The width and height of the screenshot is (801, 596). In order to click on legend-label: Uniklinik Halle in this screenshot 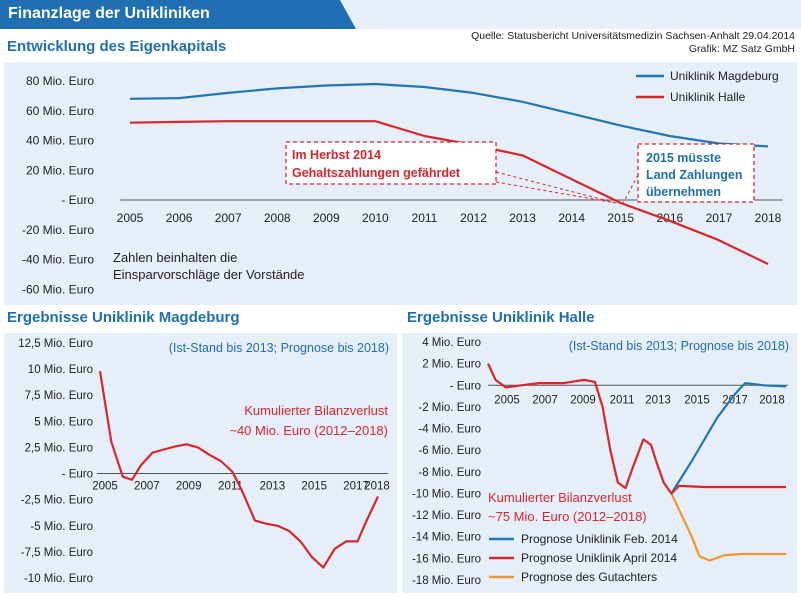, I will do `click(708, 97)`.